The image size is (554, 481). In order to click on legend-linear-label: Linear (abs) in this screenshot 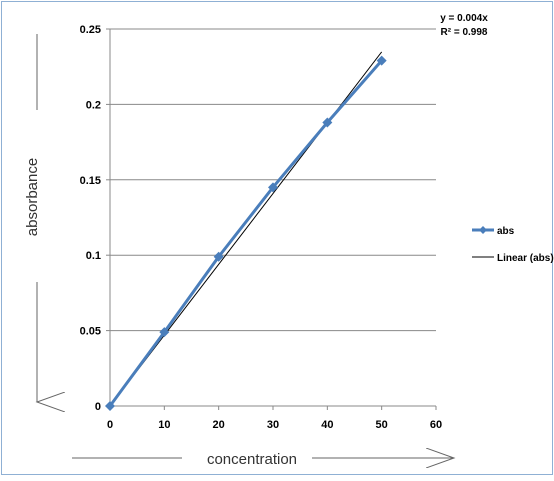, I will do `click(525, 258)`.